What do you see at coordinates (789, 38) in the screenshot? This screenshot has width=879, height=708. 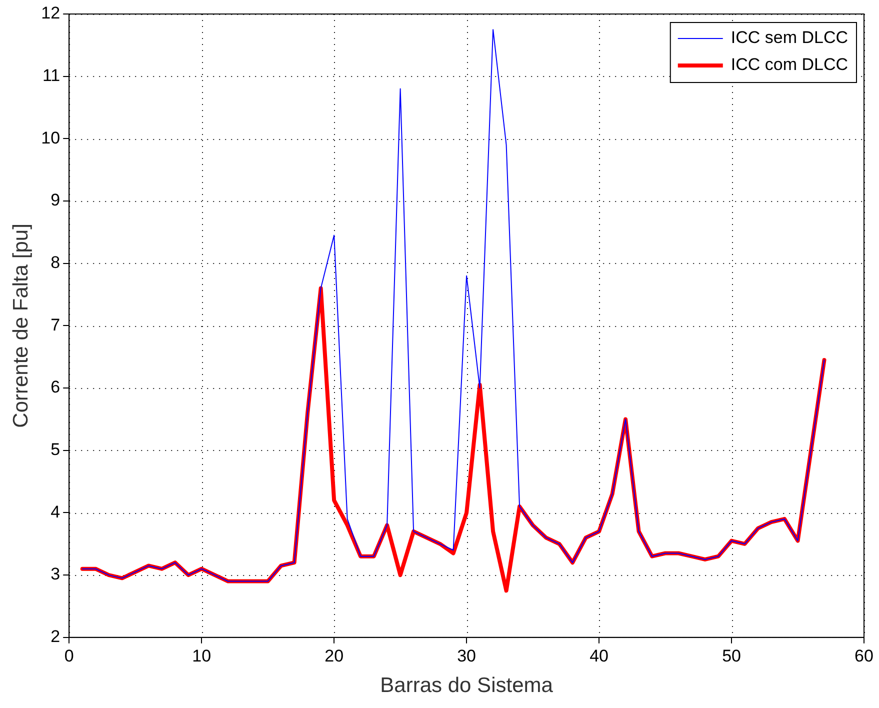 I see `legend-label: ICC sem DLCC` at bounding box center [789, 38].